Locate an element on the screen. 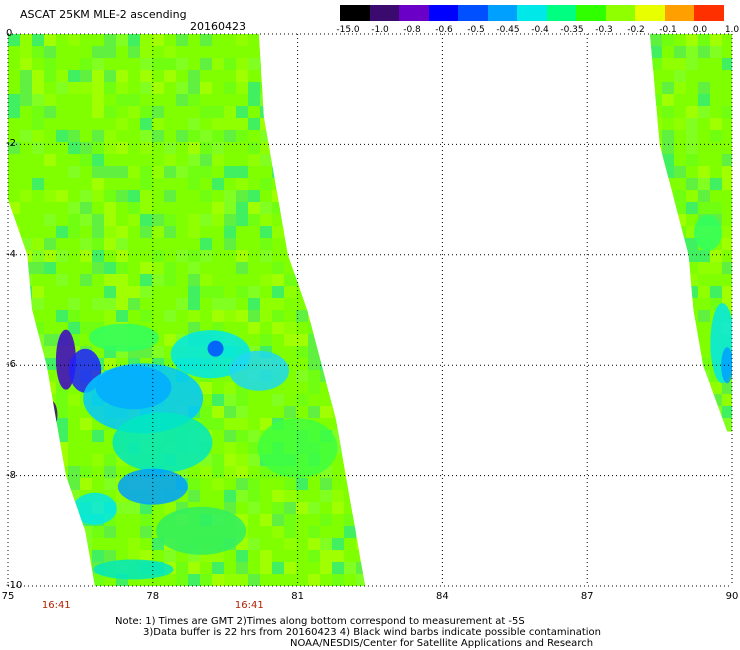  x-tick-label: 81 is located at coordinates (297, 596).